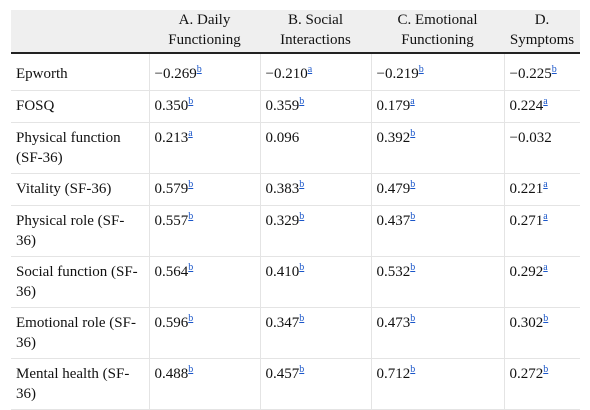 This screenshot has width=590, height=410. What do you see at coordinates (205, 231) in the screenshot?
I see `table-cell: 0.557b` at bounding box center [205, 231].